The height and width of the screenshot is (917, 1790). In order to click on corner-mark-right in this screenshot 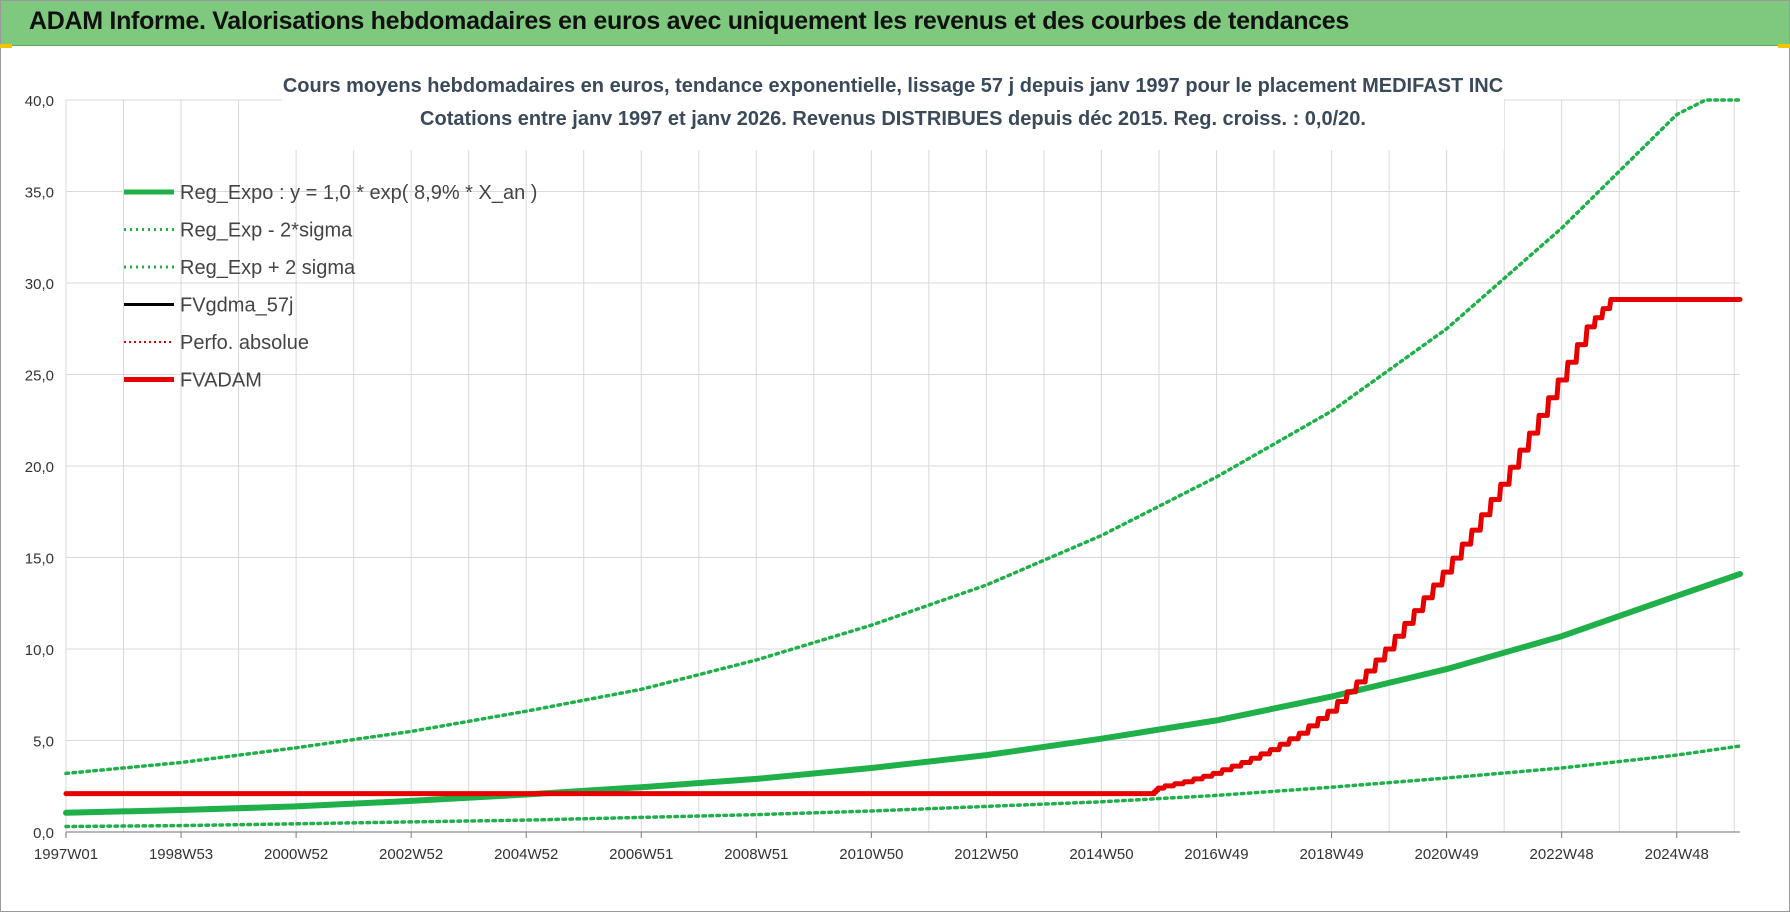, I will do `click(1784, 46)`.